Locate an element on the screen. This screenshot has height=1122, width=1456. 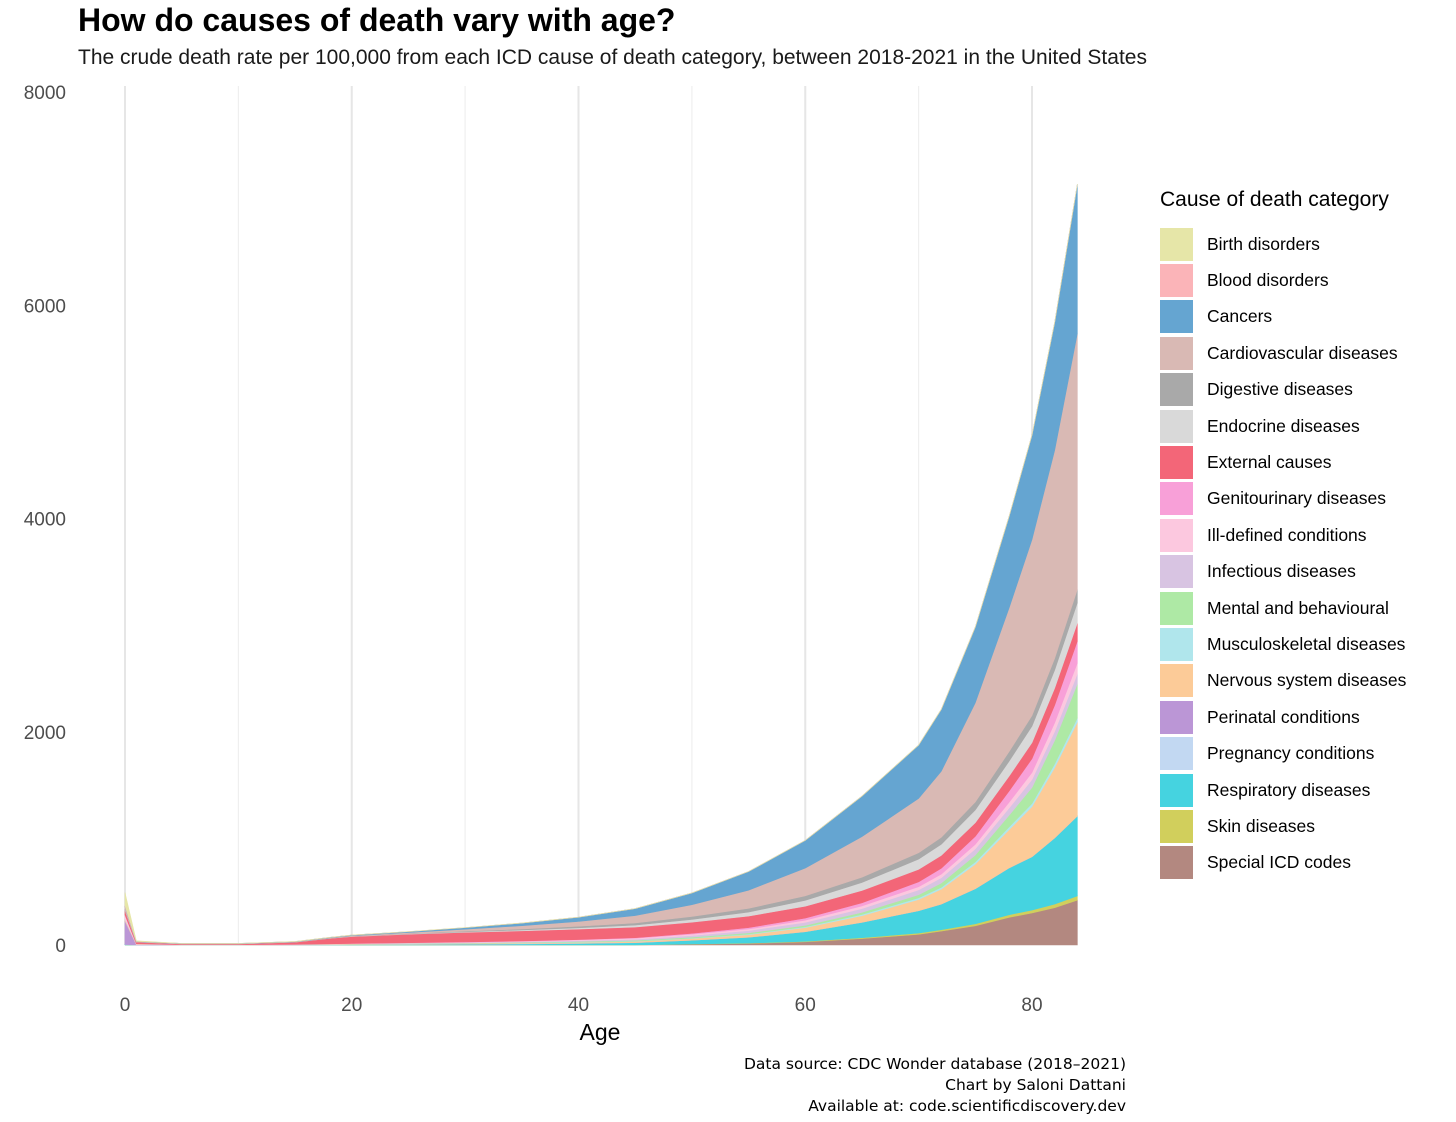
legend-item-external-causes: External causes is located at coordinates (1283, 462).